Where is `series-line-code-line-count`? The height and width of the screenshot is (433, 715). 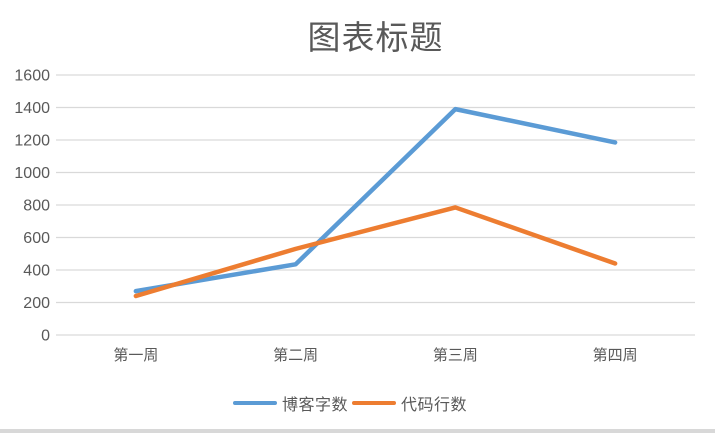 series-line-code-line-count is located at coordinates (375, 252).